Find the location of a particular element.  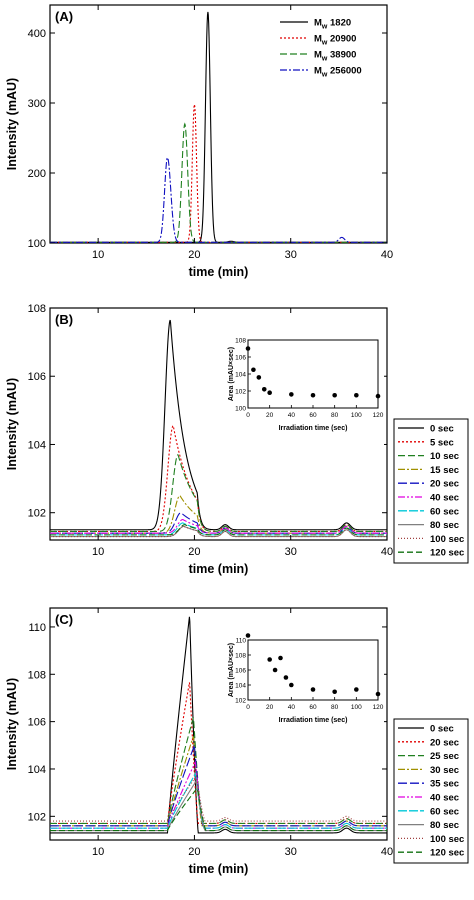

legend-entry: Mw 20900 is located at coordinates (335, 40).